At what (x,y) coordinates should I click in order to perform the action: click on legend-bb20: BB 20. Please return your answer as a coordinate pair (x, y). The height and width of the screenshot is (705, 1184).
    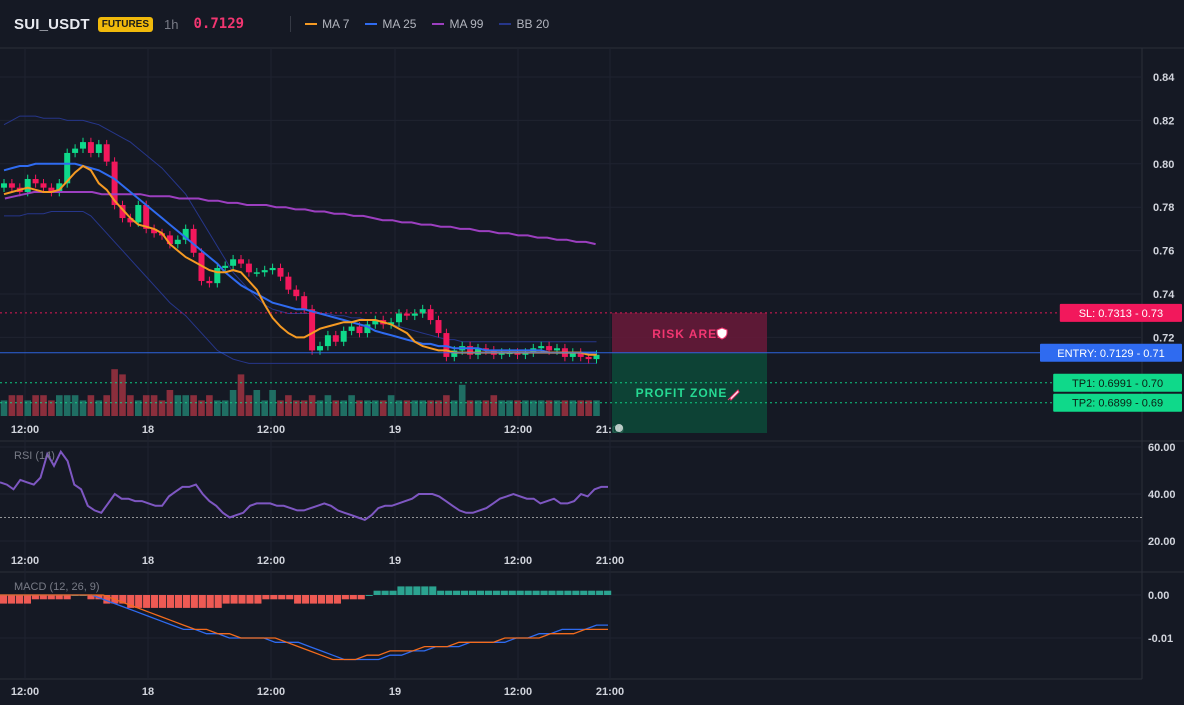
    Looking at the image, I should click on (524, 24).